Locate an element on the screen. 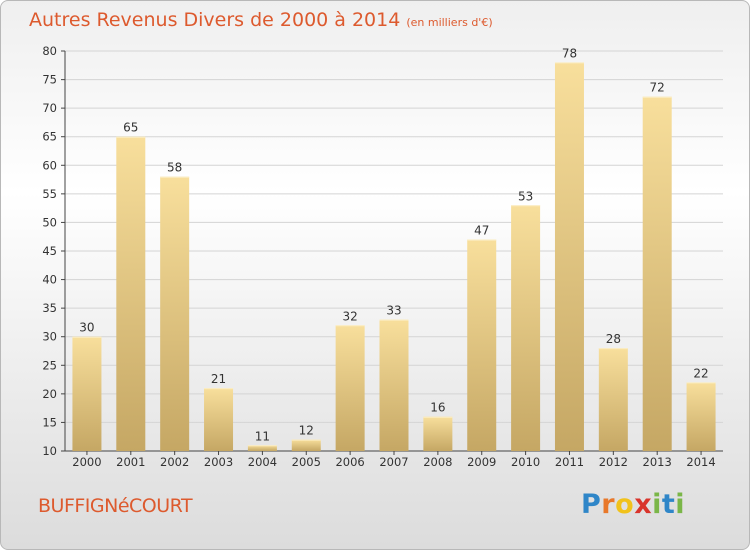 The height and width of the screenshot is (550, 750). x-tick-label: 2001 is located at coordinates (130, 462).